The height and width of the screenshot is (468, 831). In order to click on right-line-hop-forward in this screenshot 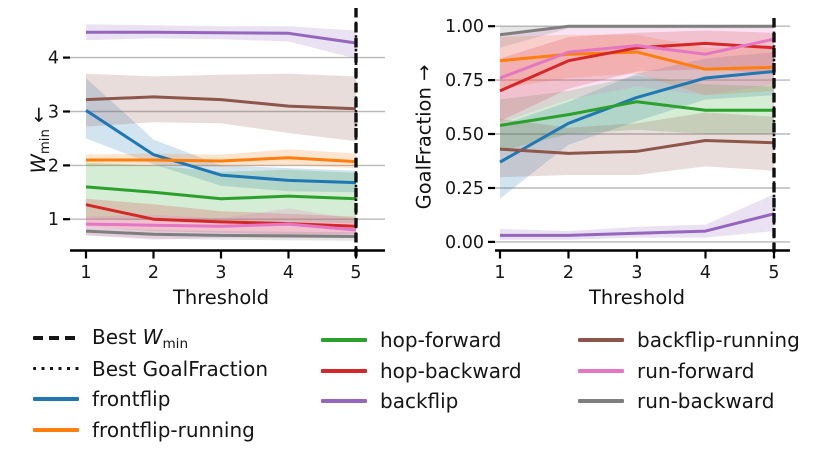, I will do `click(636, 113)`.